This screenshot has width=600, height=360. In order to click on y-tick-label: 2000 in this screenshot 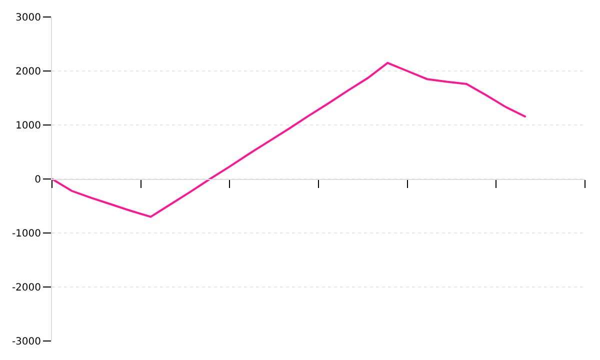, I will do `click(28, 72)`.